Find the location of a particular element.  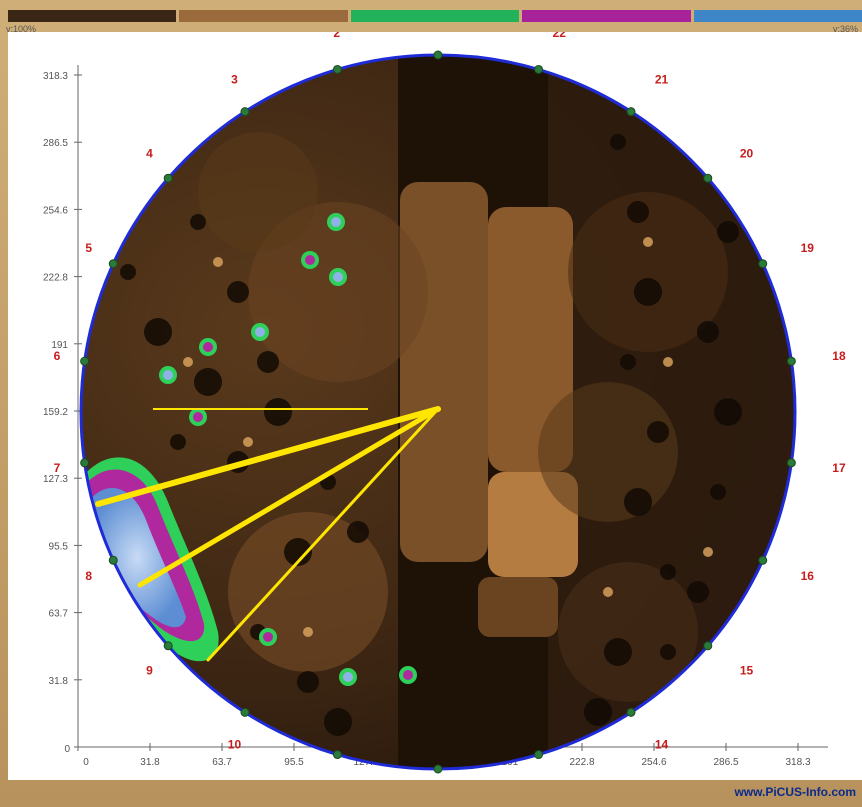

sensor-label: 4 is located at coordinates (149, 153).